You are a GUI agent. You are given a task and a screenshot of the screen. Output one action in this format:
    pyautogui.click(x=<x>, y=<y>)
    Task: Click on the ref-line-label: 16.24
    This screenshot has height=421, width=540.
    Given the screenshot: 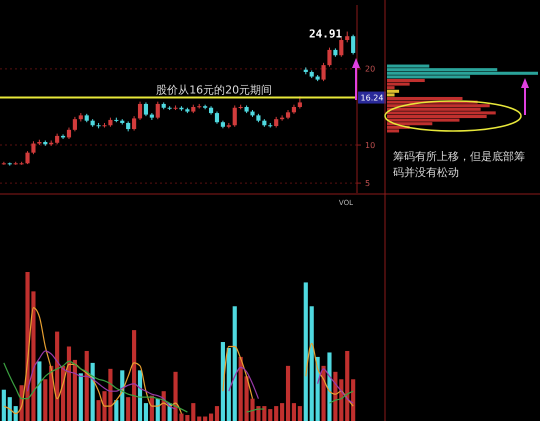 What is the action you would take?
    pyautogui.click(x=372, y=97)
    